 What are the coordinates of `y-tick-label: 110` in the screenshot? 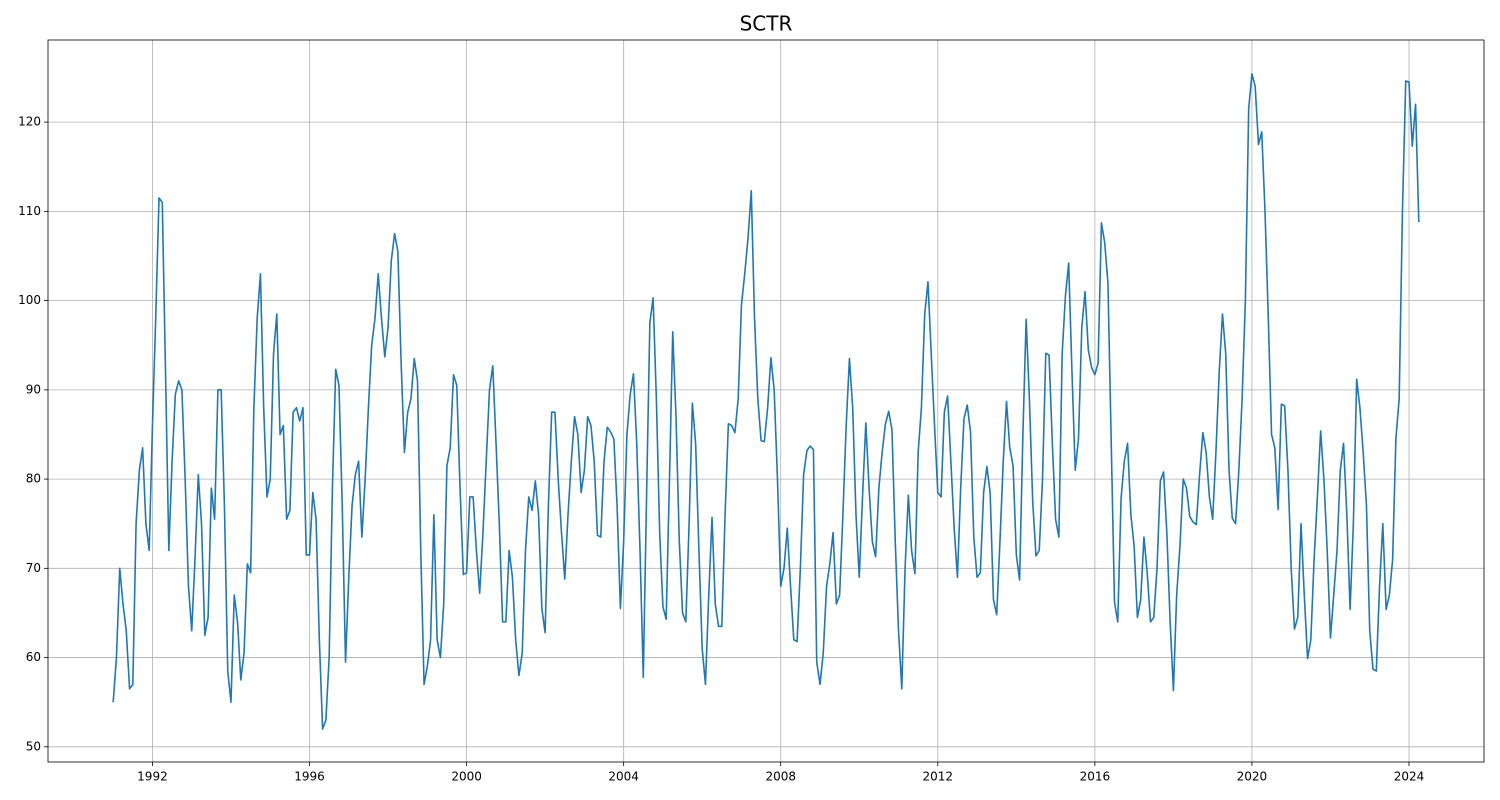 It's located at (29, 211).